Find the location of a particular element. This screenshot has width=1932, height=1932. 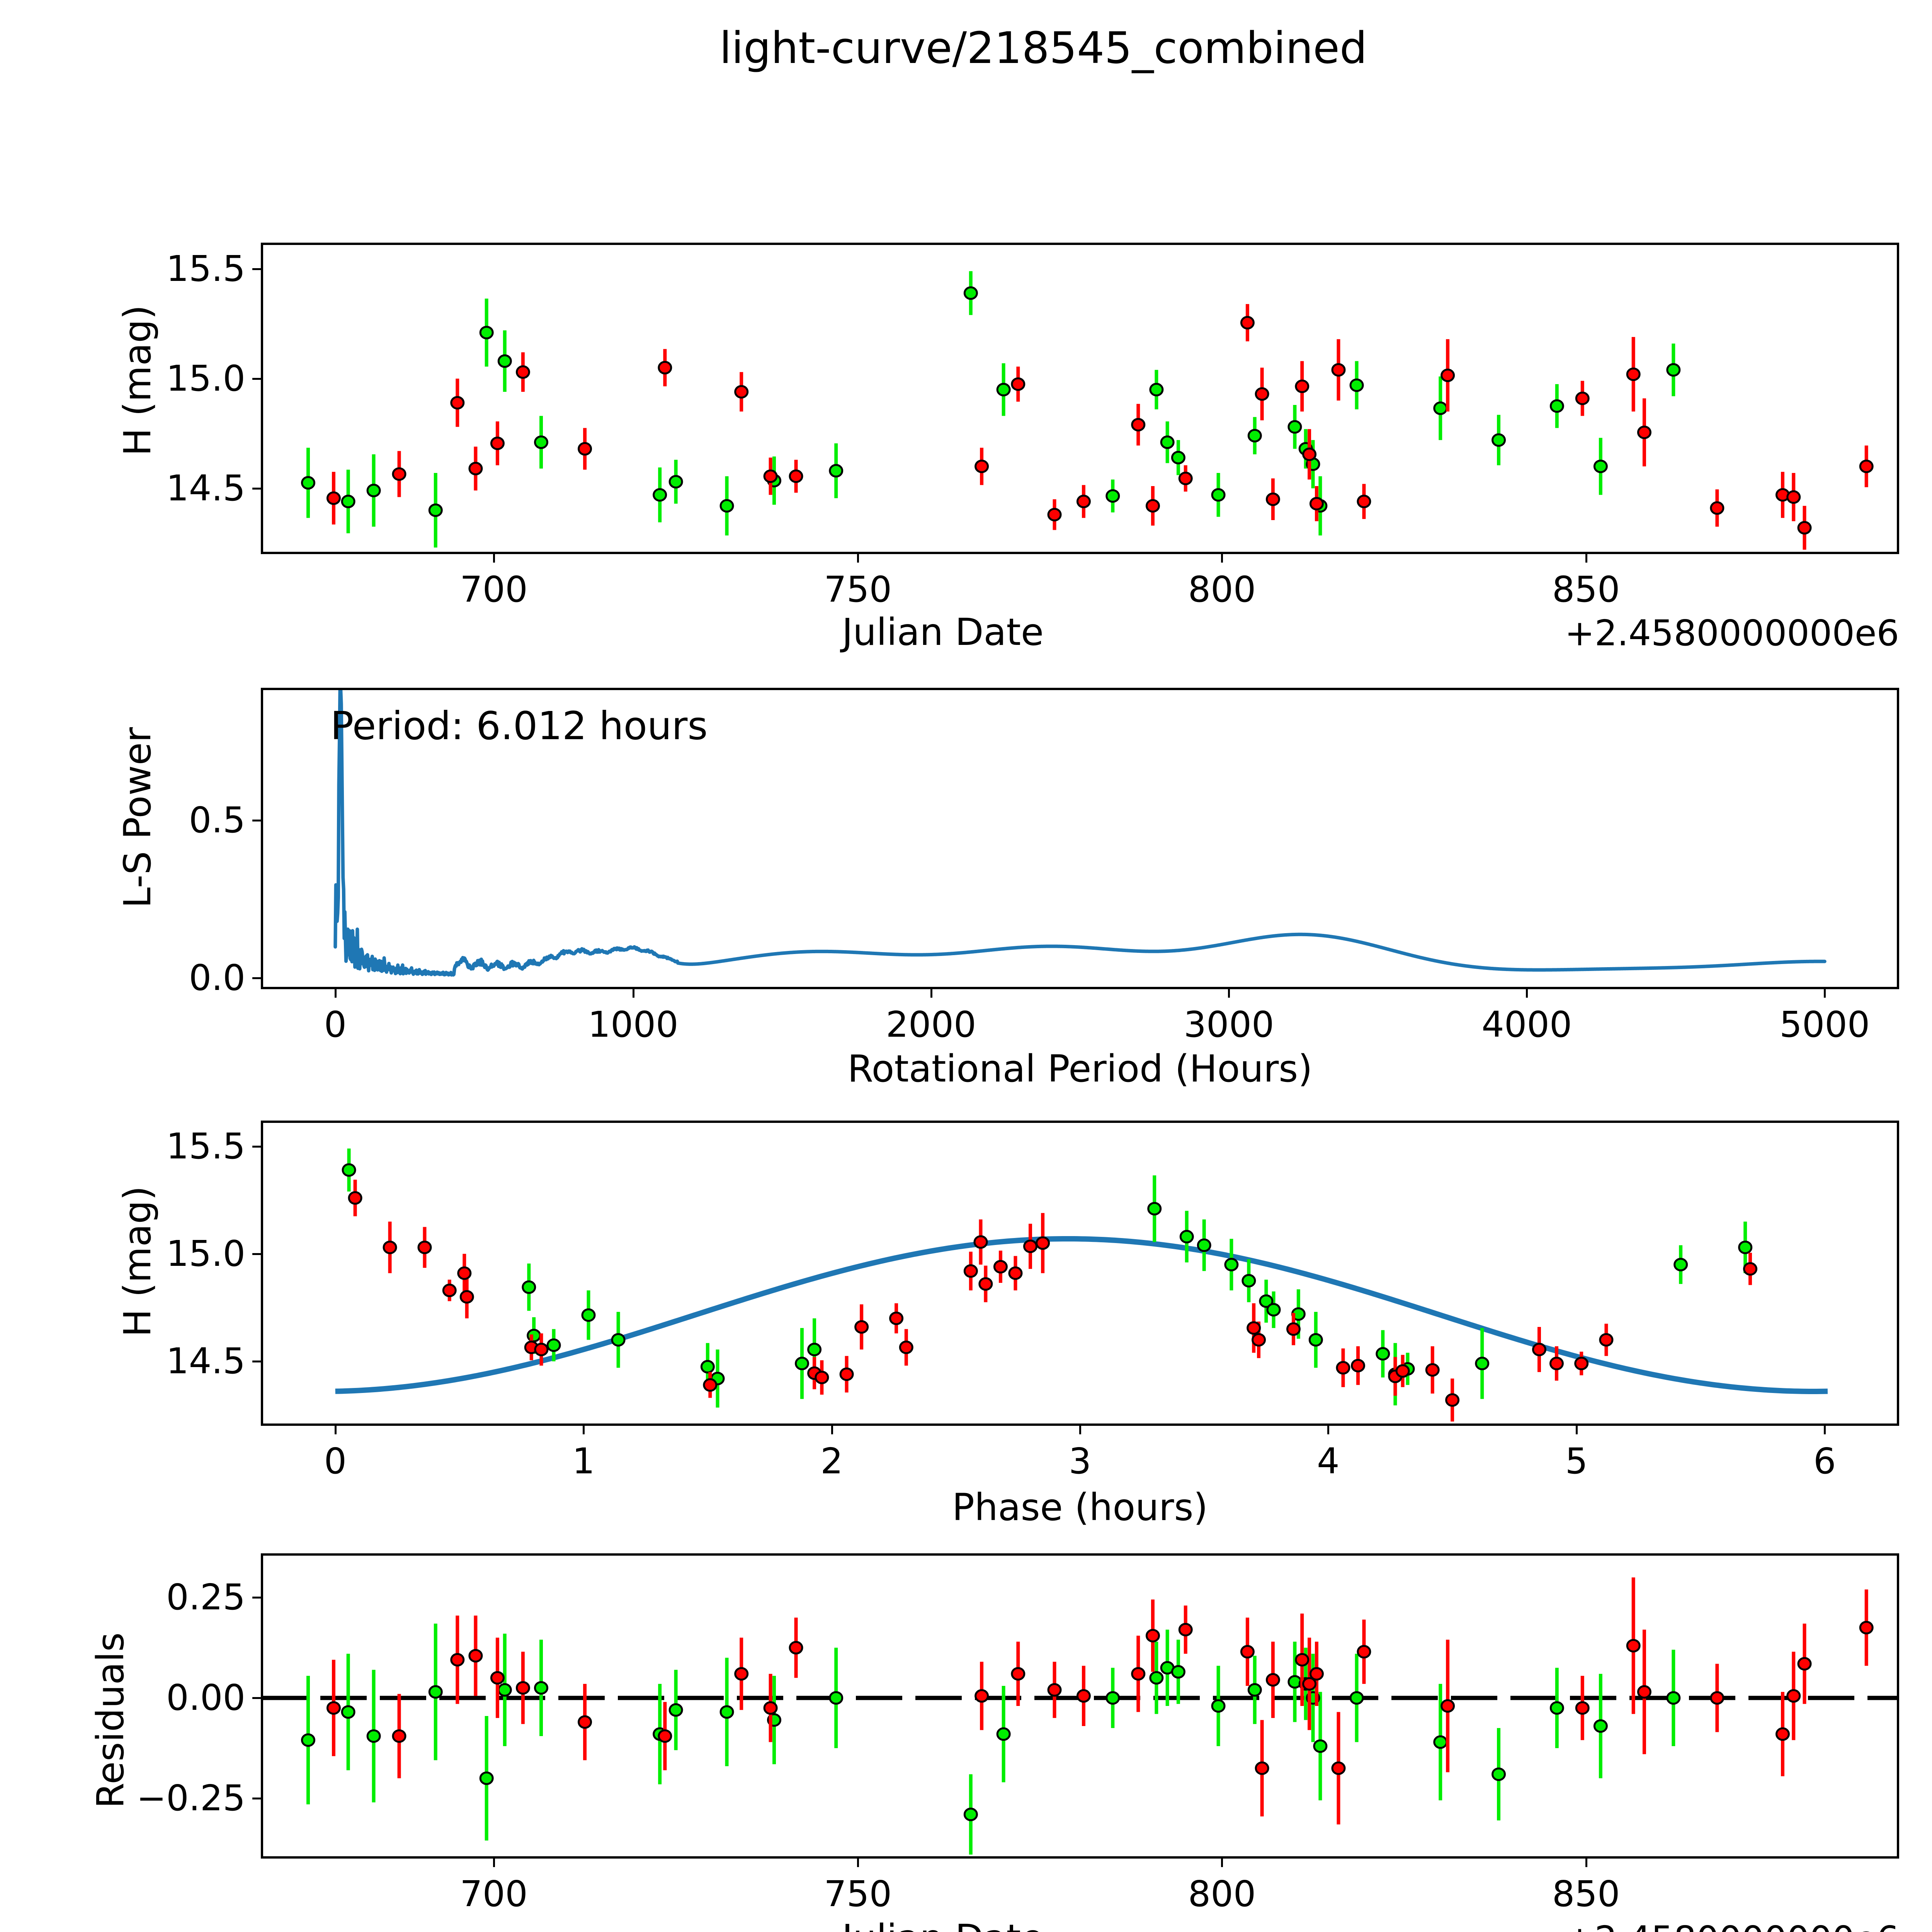

y-tick-label: 0.25 is located at coordinates (205, 1598).